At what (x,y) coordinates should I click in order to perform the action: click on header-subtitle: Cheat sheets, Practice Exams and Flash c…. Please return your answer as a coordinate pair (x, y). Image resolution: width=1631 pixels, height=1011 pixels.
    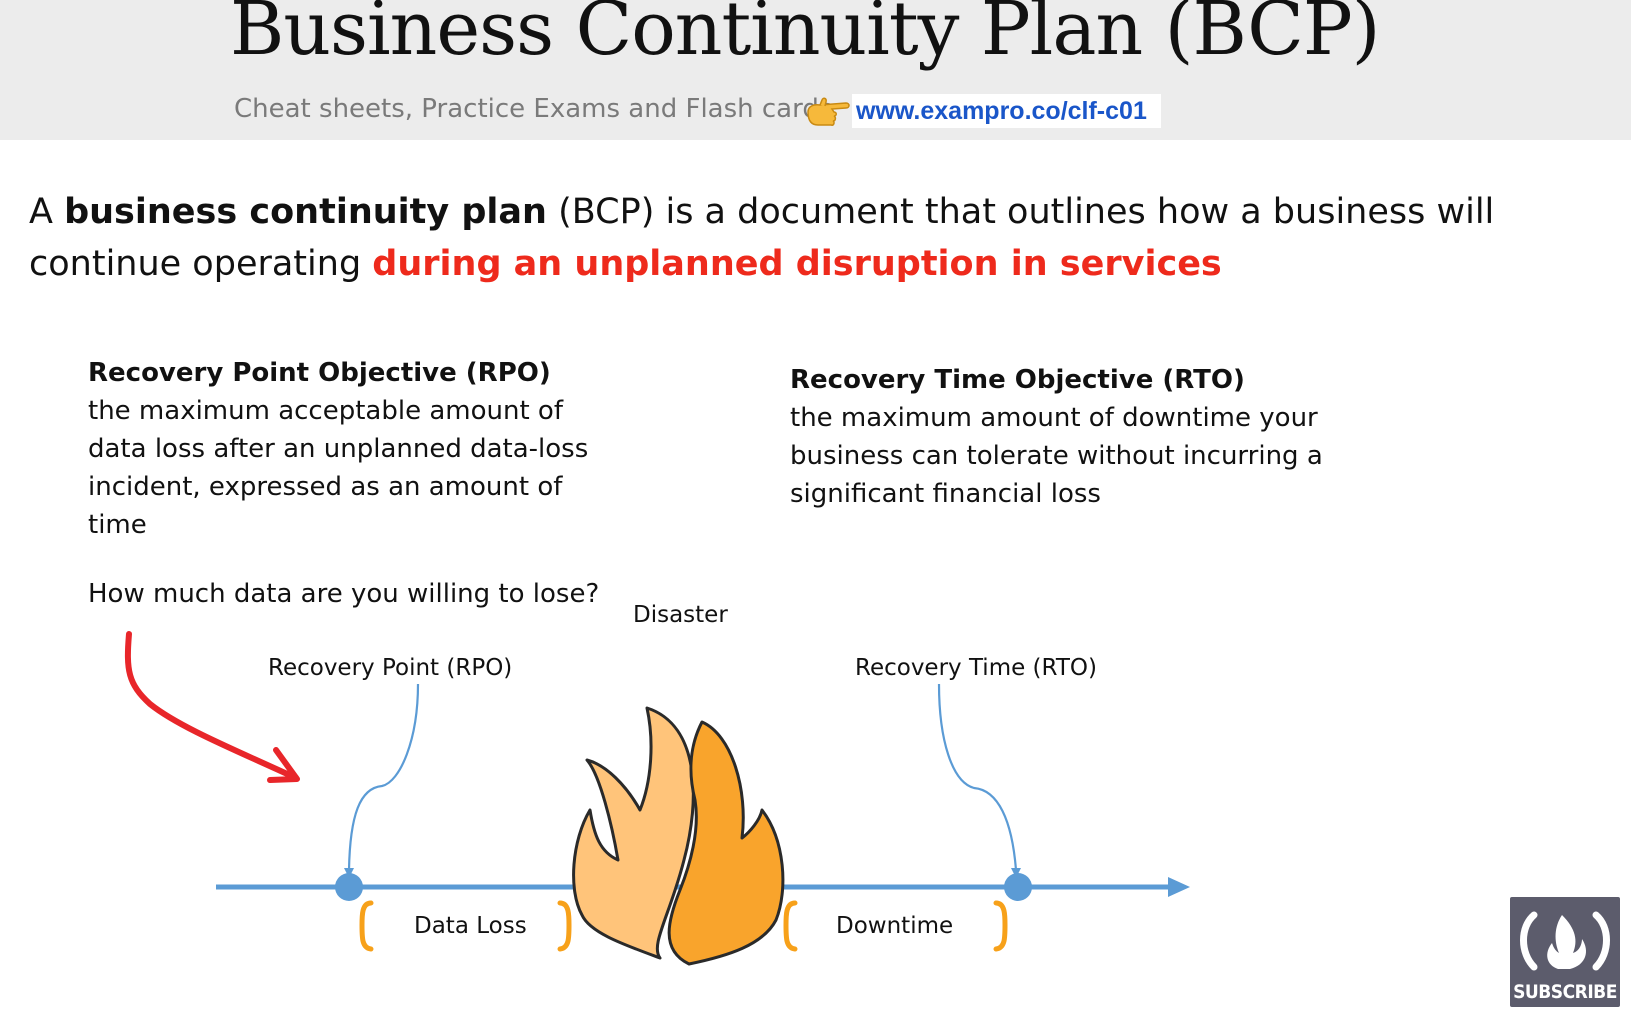
    Looking at the image, I should click on (533, 109).